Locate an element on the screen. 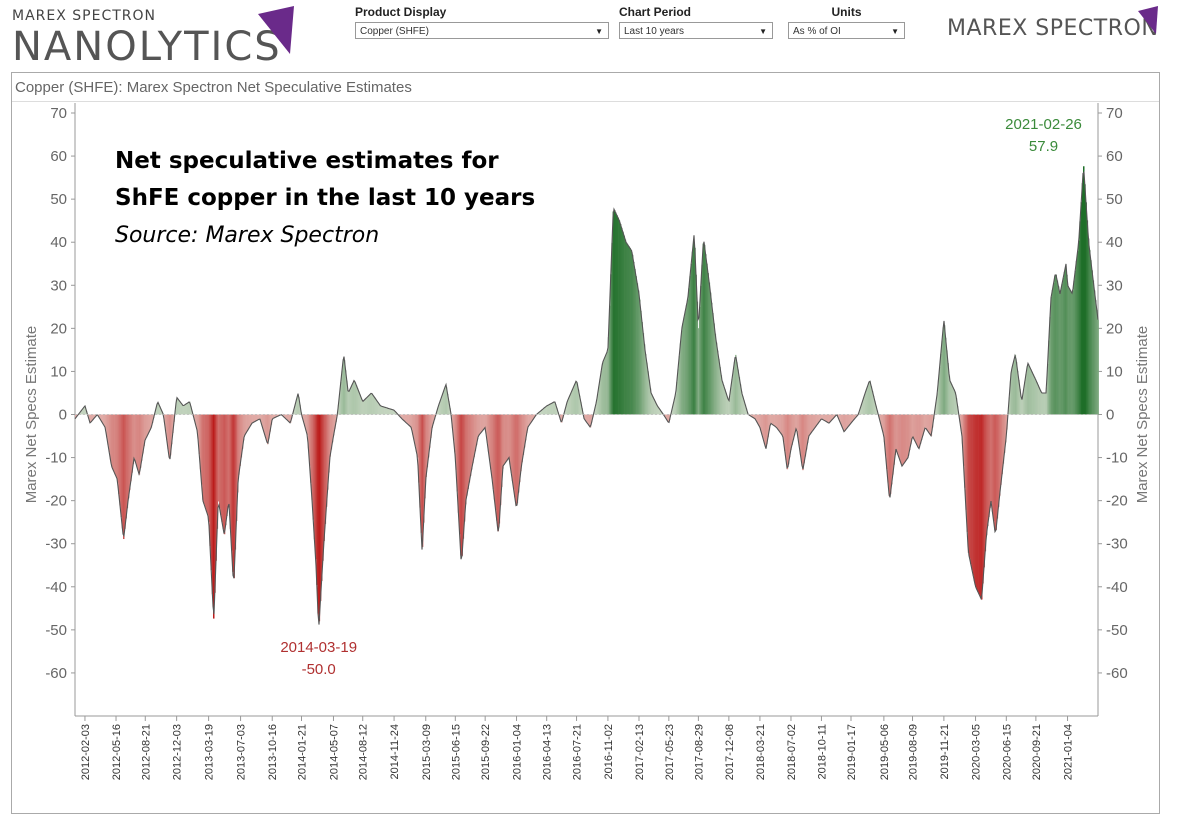 The width and height of the screenshot is (1189, 830). x-tick-label: 2020-09-21 is located at coordinates (1037, 752).